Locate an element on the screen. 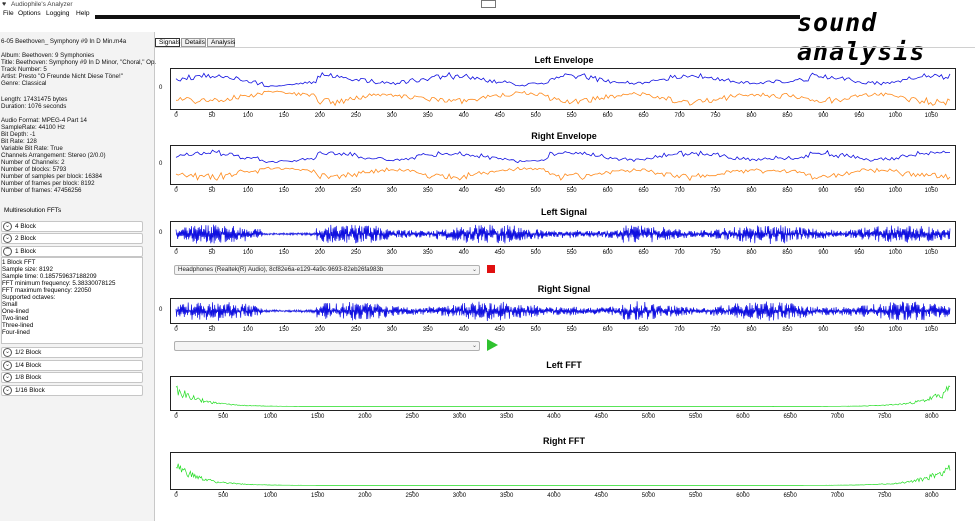 The width and height of the screenshot is (975, 521). detail-line: Two-lined is located at coordinates (15, 318).